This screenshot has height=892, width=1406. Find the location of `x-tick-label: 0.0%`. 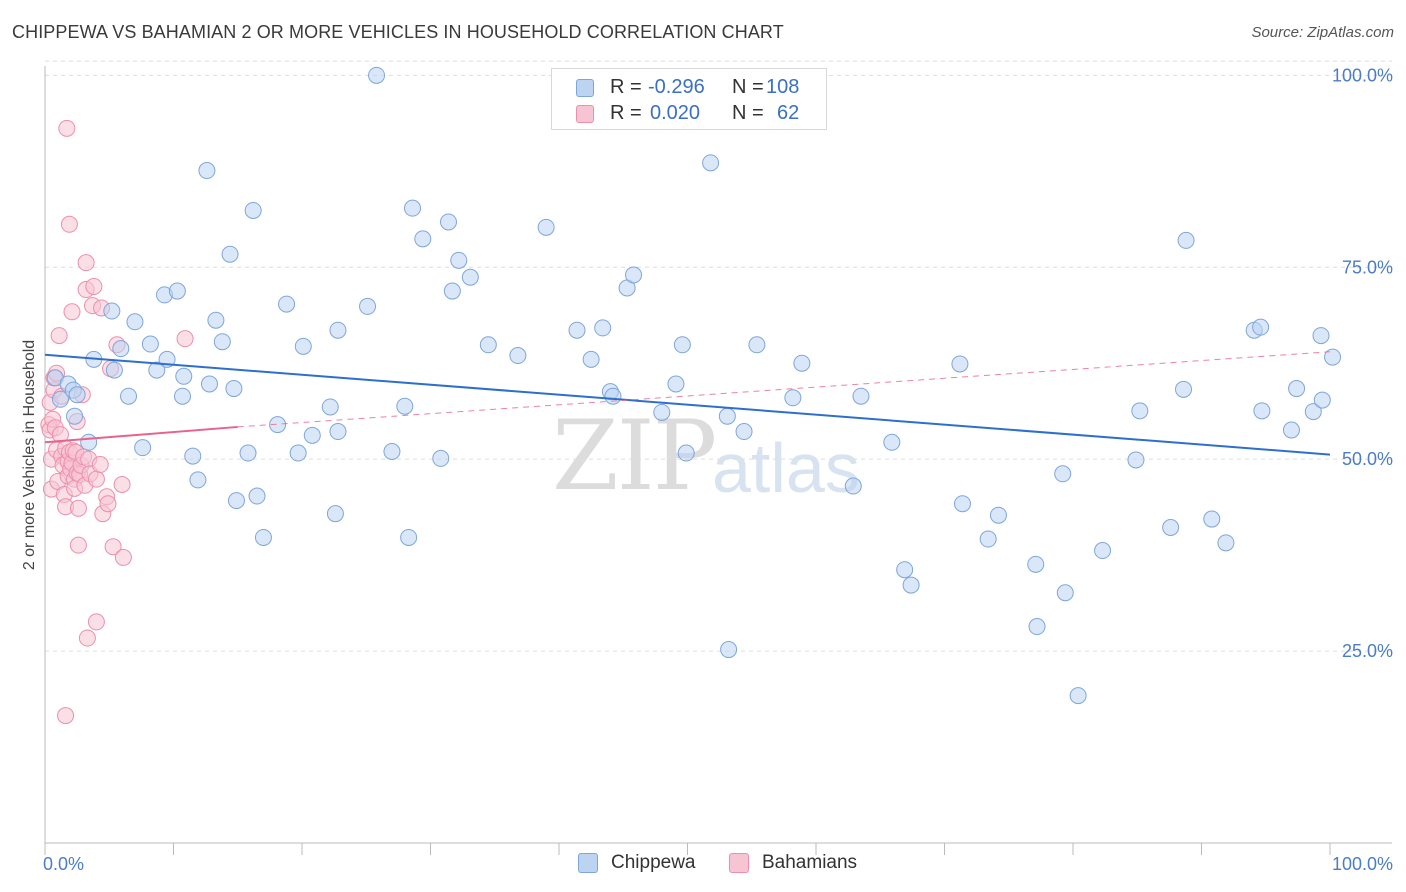

x-tick-label: 0.0% is located at coordinates (63, 864).